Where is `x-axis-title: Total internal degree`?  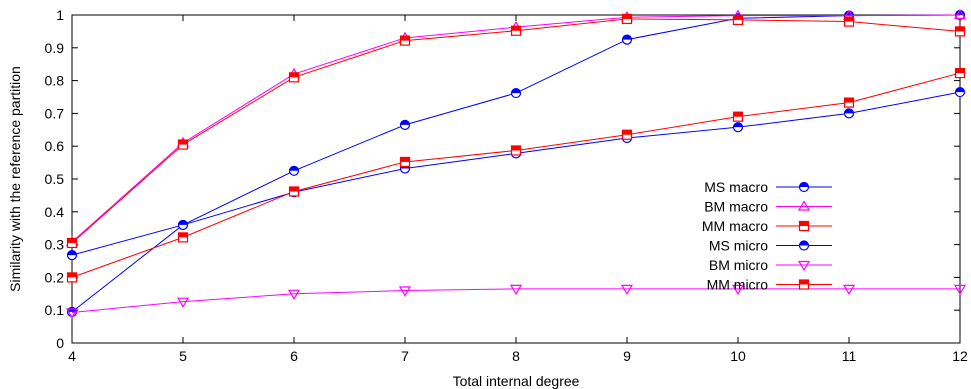
x-axis-title: Total internal degree is located at coordinates (516, 381).